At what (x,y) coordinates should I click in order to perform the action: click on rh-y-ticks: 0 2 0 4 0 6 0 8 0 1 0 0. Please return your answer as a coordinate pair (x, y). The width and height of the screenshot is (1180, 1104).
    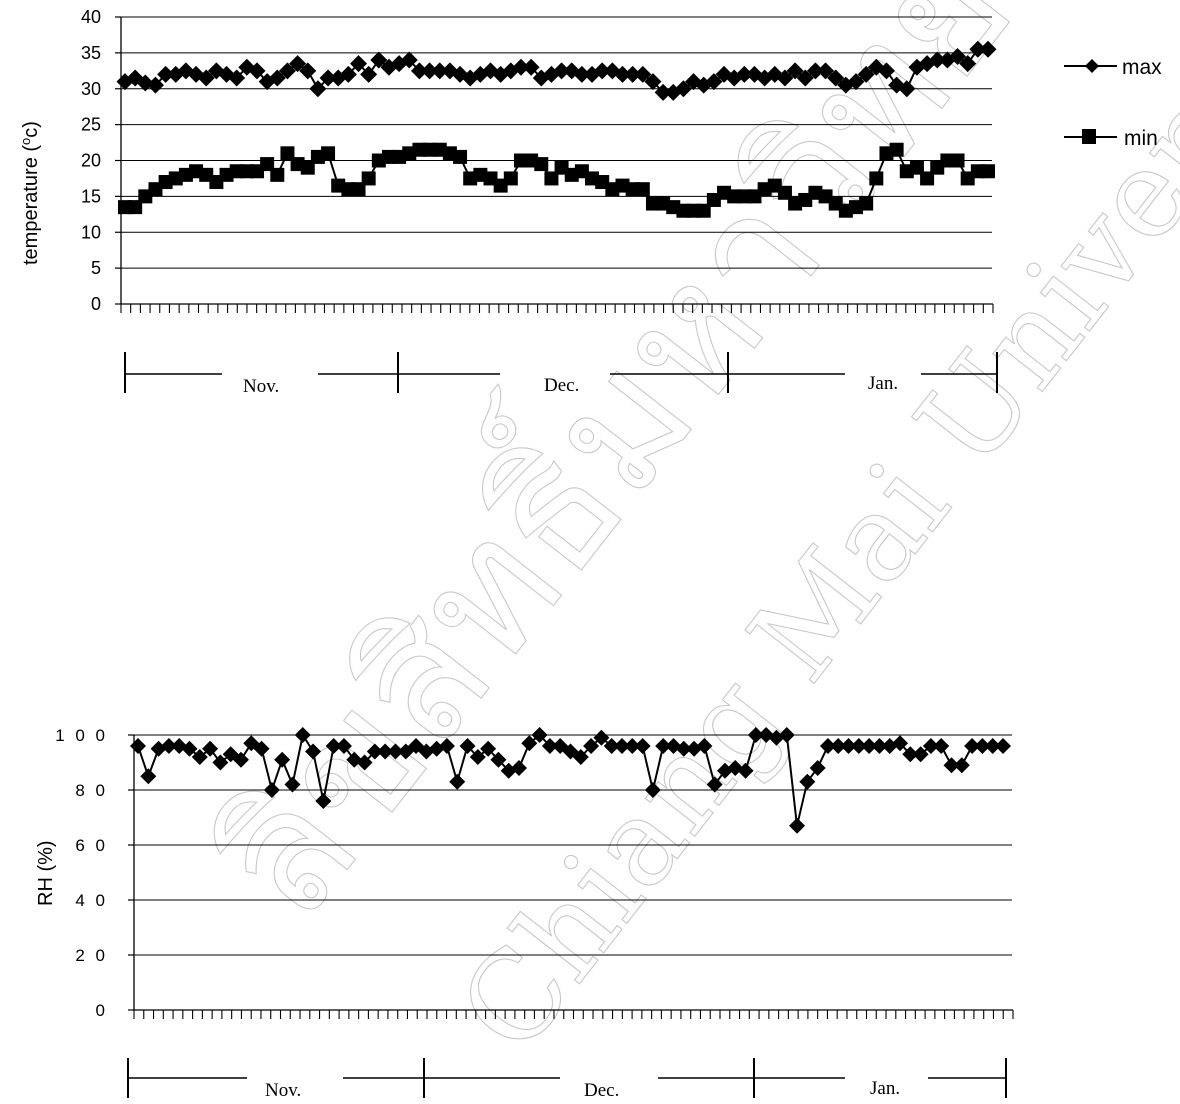
    Looking at the image, I should click on (94, 873).